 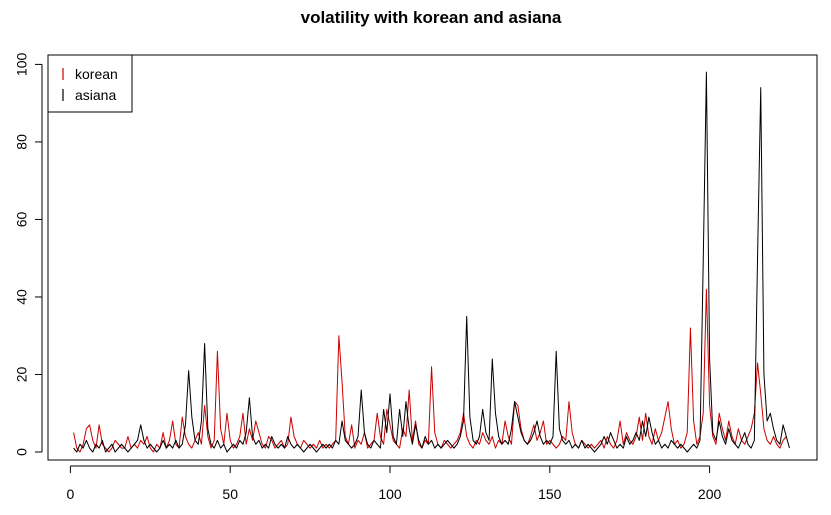 I want to click on y-axis: 0 20 40 60 80 100, so click(x=28, y=254).